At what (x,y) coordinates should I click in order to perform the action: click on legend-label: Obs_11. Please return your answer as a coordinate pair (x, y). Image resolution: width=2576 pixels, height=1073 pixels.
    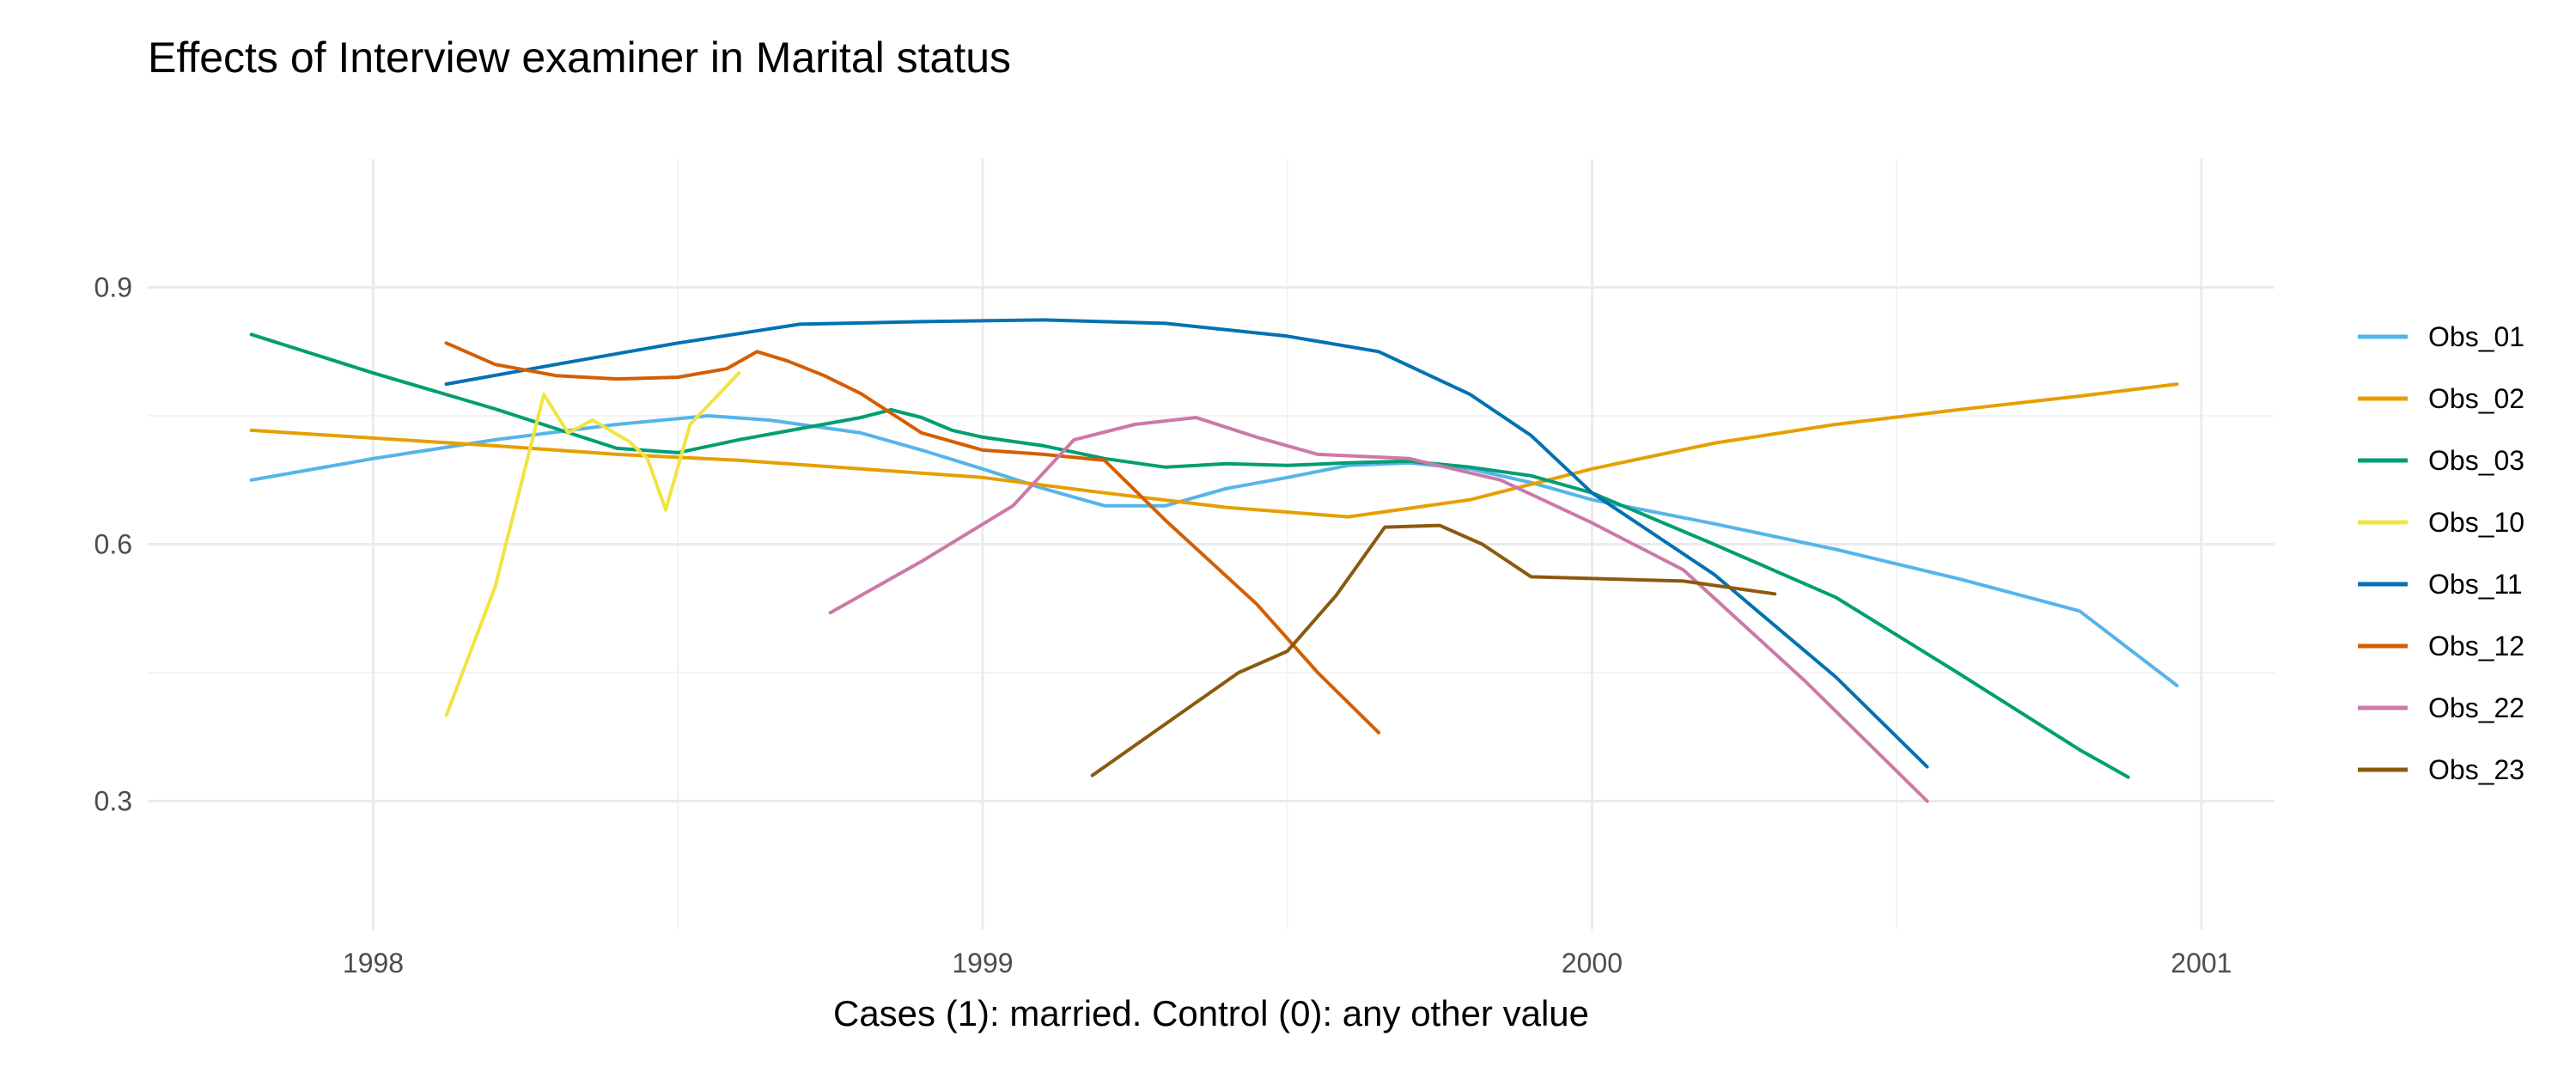
    Looking at the image, I should click on (2475, 584).